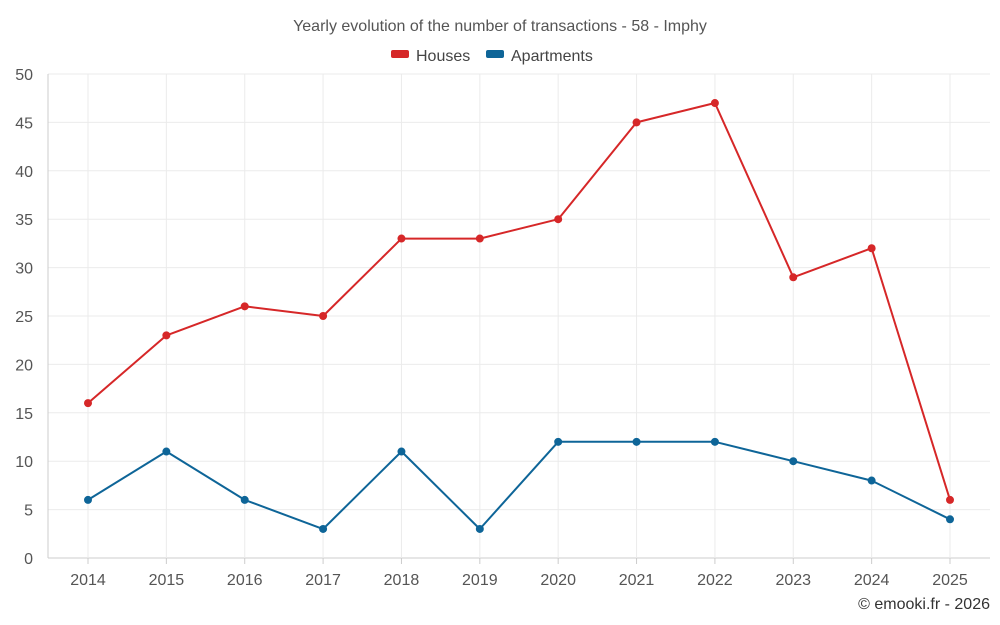 This screenshot has height=625, width=1000. I want to click on data-point-houses-2017, so click(323, 316).